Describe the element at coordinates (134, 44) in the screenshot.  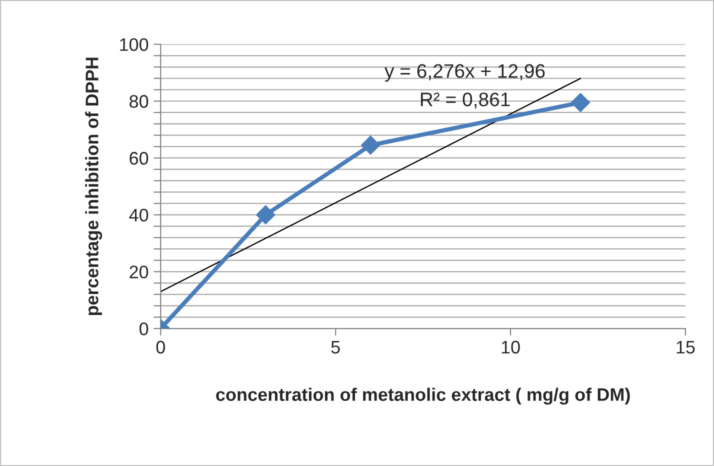
I see `y-tick-label: 100` at that location.